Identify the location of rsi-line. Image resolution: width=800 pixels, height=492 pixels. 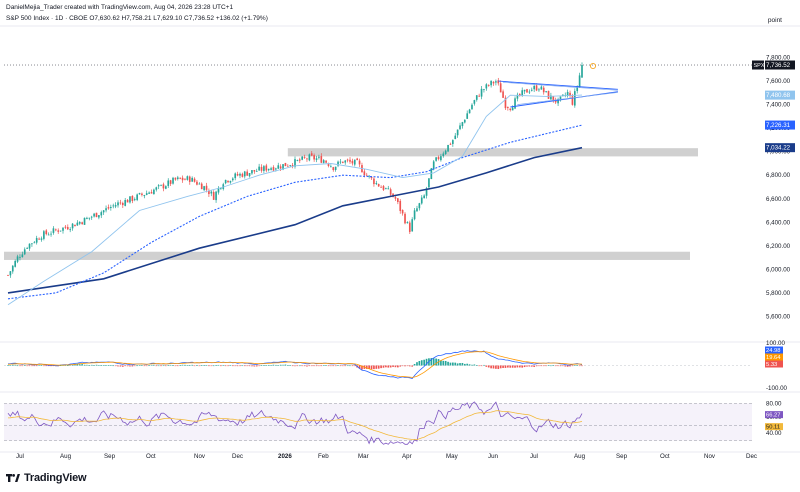
(295, 423).